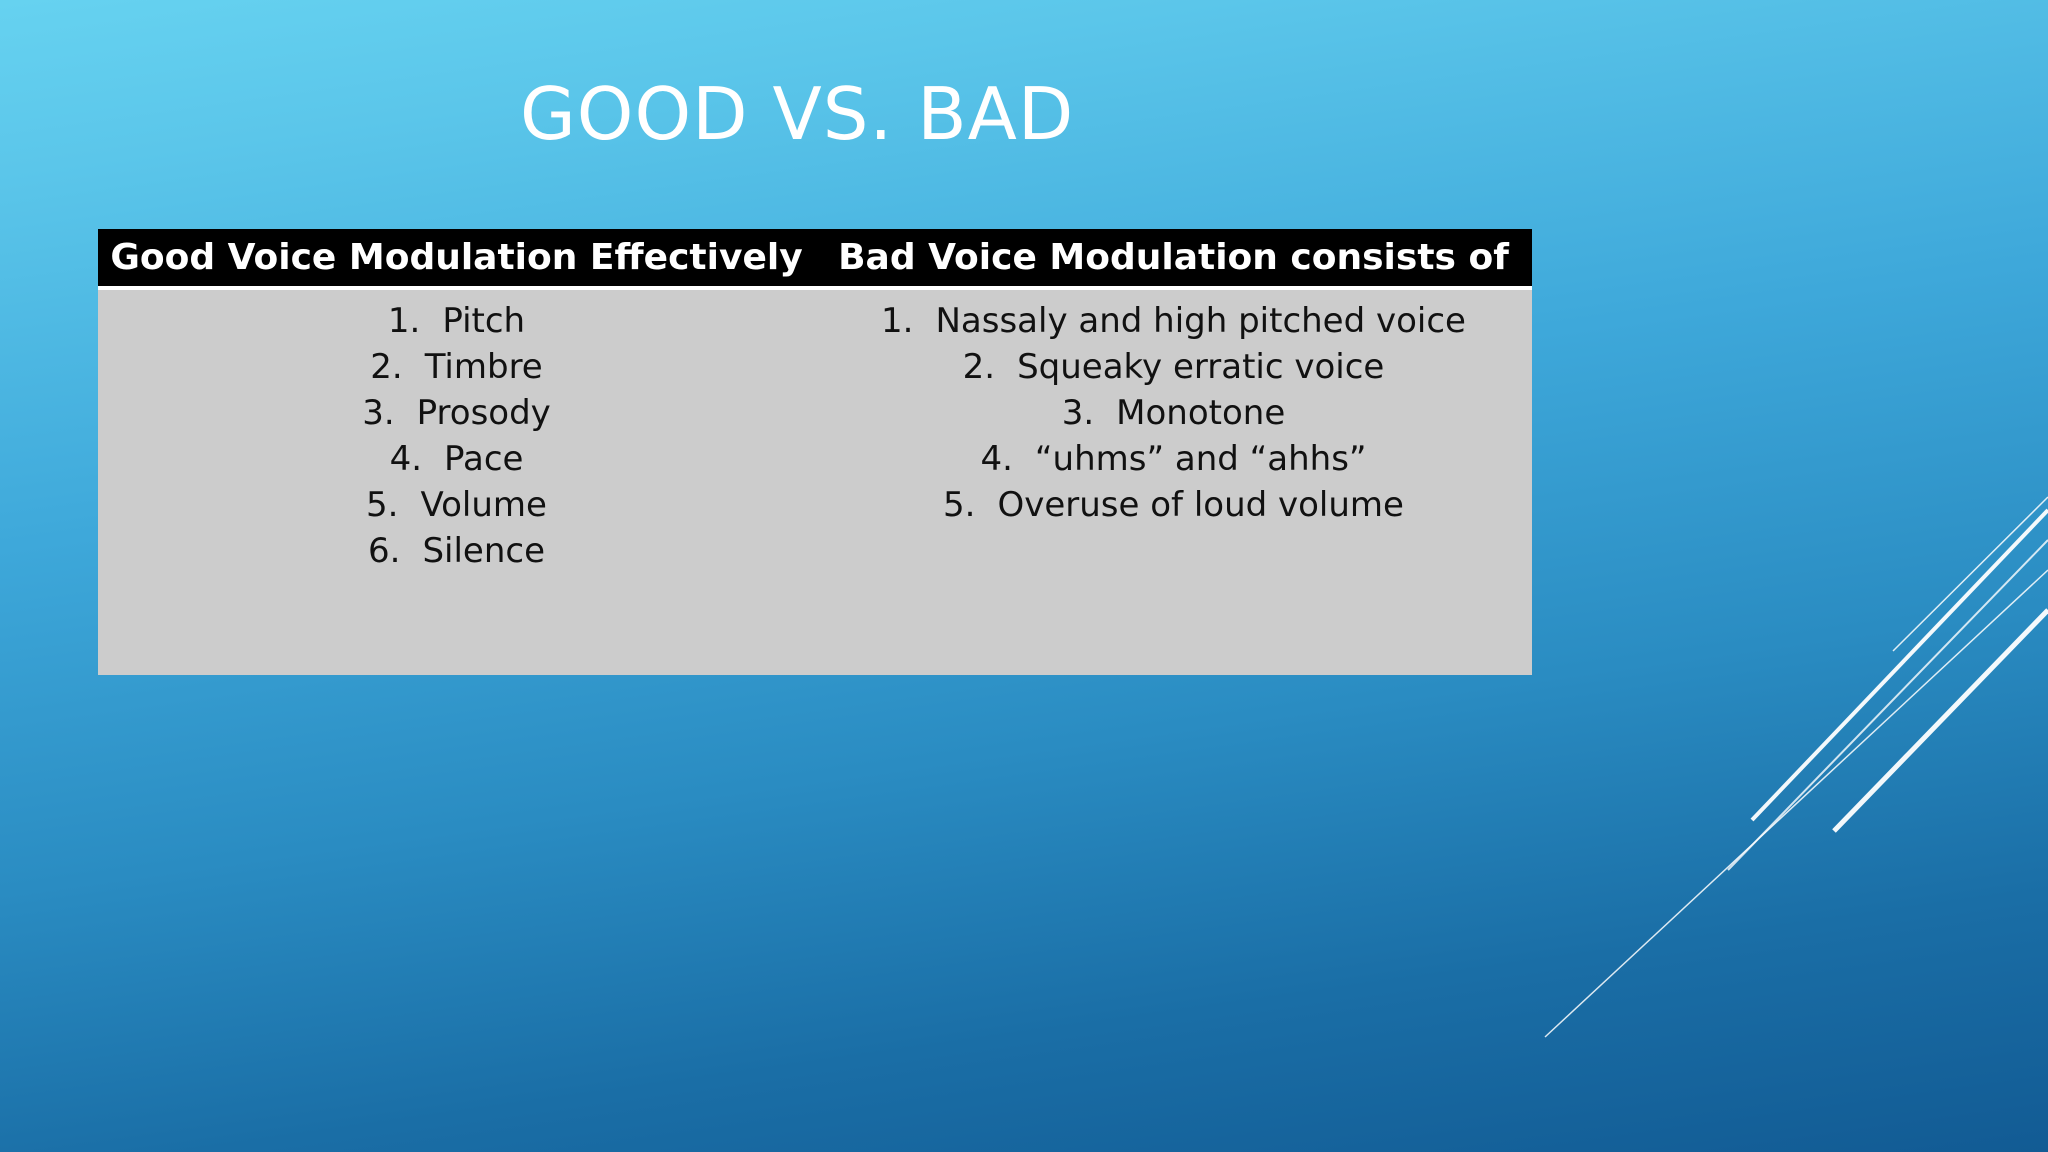 This screenshot has height=1152, width=2048. Describe the element at coordinates (456, 257) in the screenshot. I see `header-good-voice: Good Voice Modulation Effectively` at that location.